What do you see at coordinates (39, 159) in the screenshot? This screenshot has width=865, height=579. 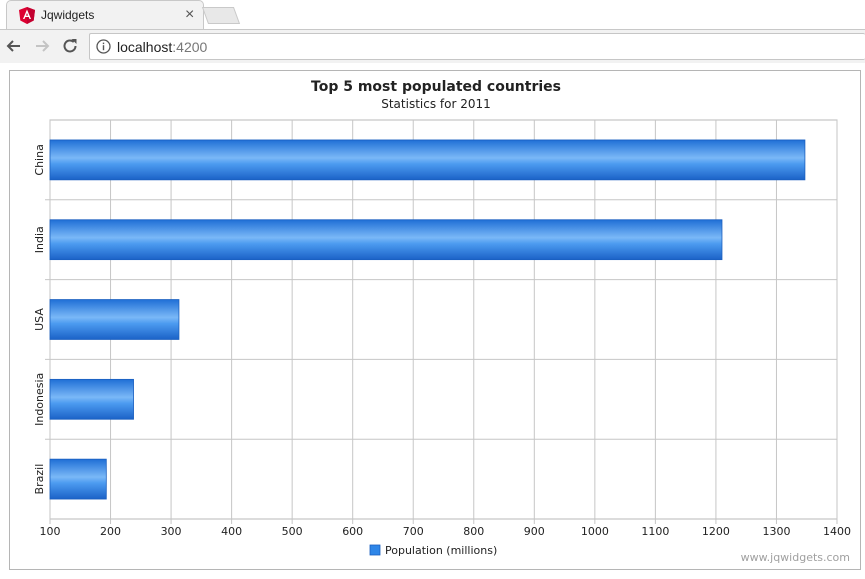 I see `y-category-label: China` at bounding box center [39, 159].